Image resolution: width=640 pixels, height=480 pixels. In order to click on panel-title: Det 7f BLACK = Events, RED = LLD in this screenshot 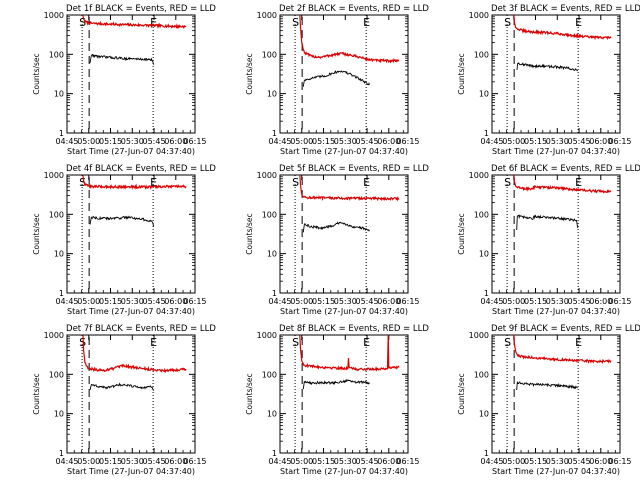, I will do `click(141, 329)`.